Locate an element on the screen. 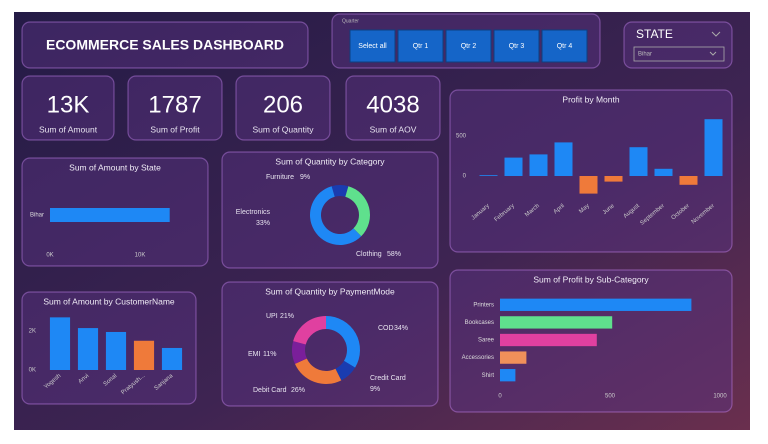 This screenshot has height=444, width=768. slice-label: UPI is located at coordinates (272, 316).